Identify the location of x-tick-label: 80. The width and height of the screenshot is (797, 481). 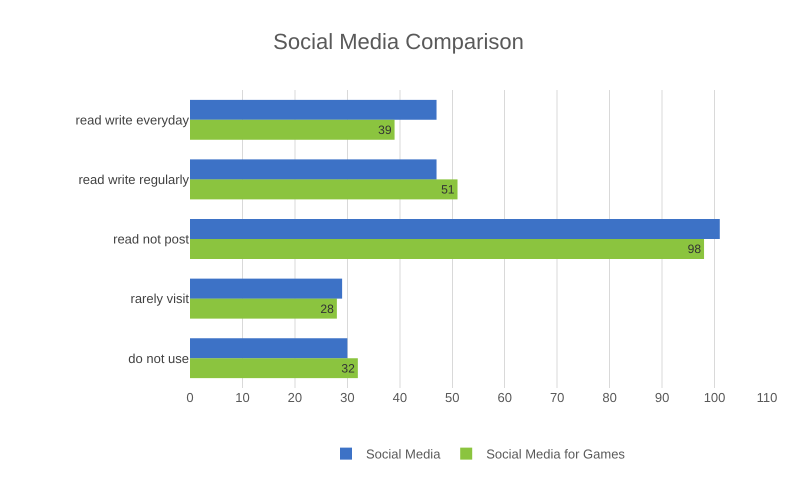
(609, 397).